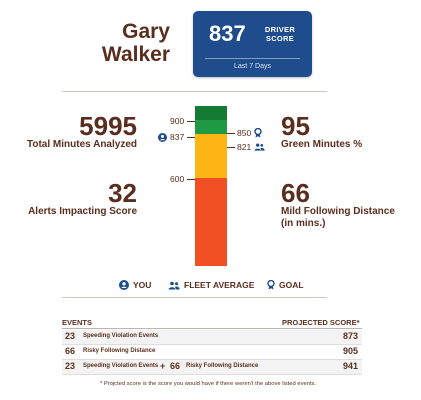  Describe the element at coordinates (212, 328) in the screenshot. I see `table-header-divider` at that location.